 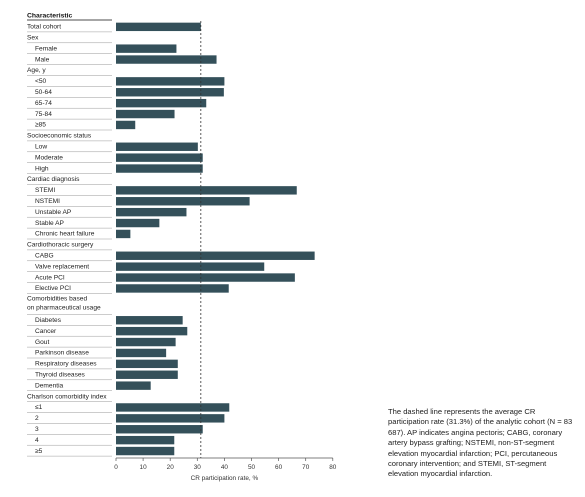 What do you see at coordinates (46, 48) in the screenshot?
I see `row-label-female: Female` at bounding box center [46, 48].